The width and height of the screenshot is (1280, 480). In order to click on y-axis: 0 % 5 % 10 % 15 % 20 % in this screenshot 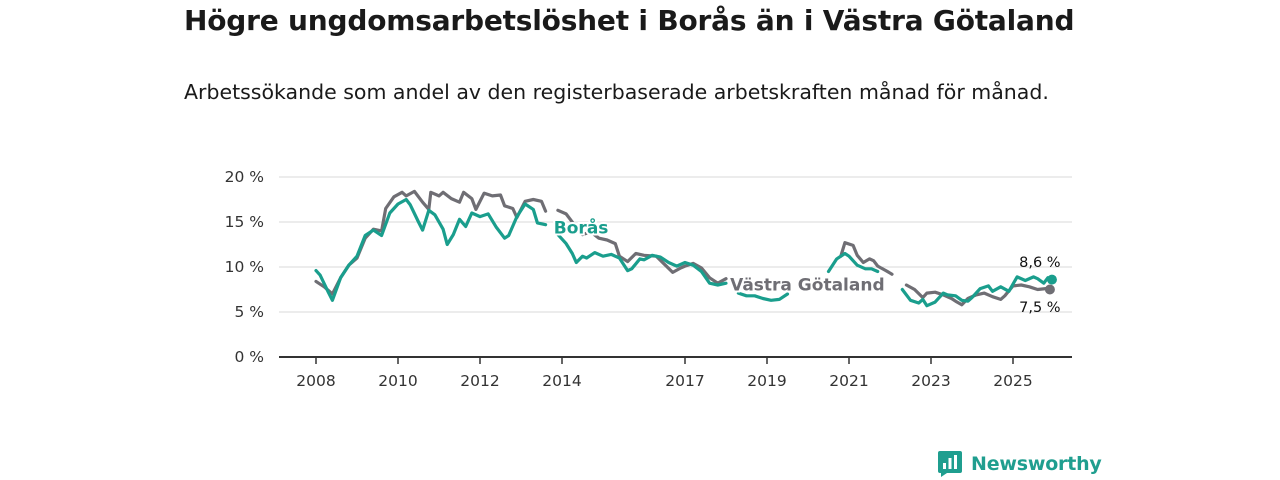, I will do `click(244, 267)`.